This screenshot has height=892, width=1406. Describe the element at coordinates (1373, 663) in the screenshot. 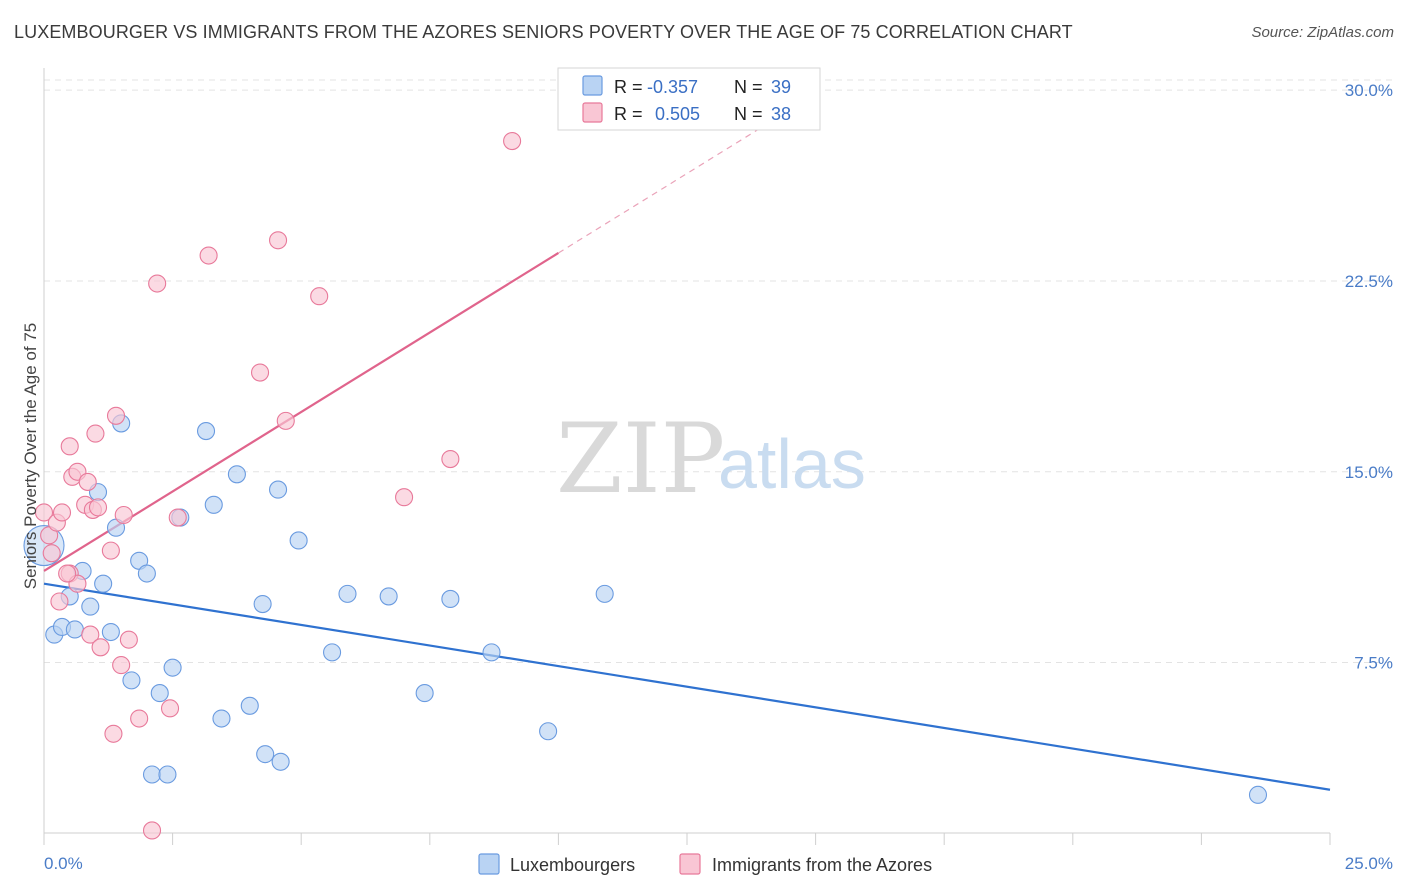

I see `y-tick-label: 7.5%` at that location.